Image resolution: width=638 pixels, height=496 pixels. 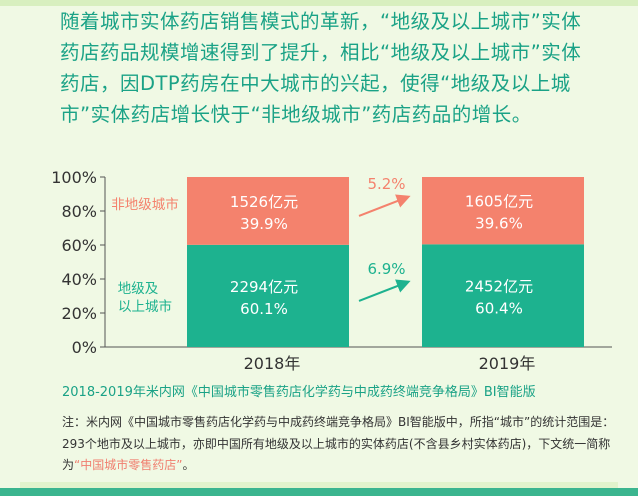 I want to click on bar-percent-label: 39.6%, so click(x=499, y=224).